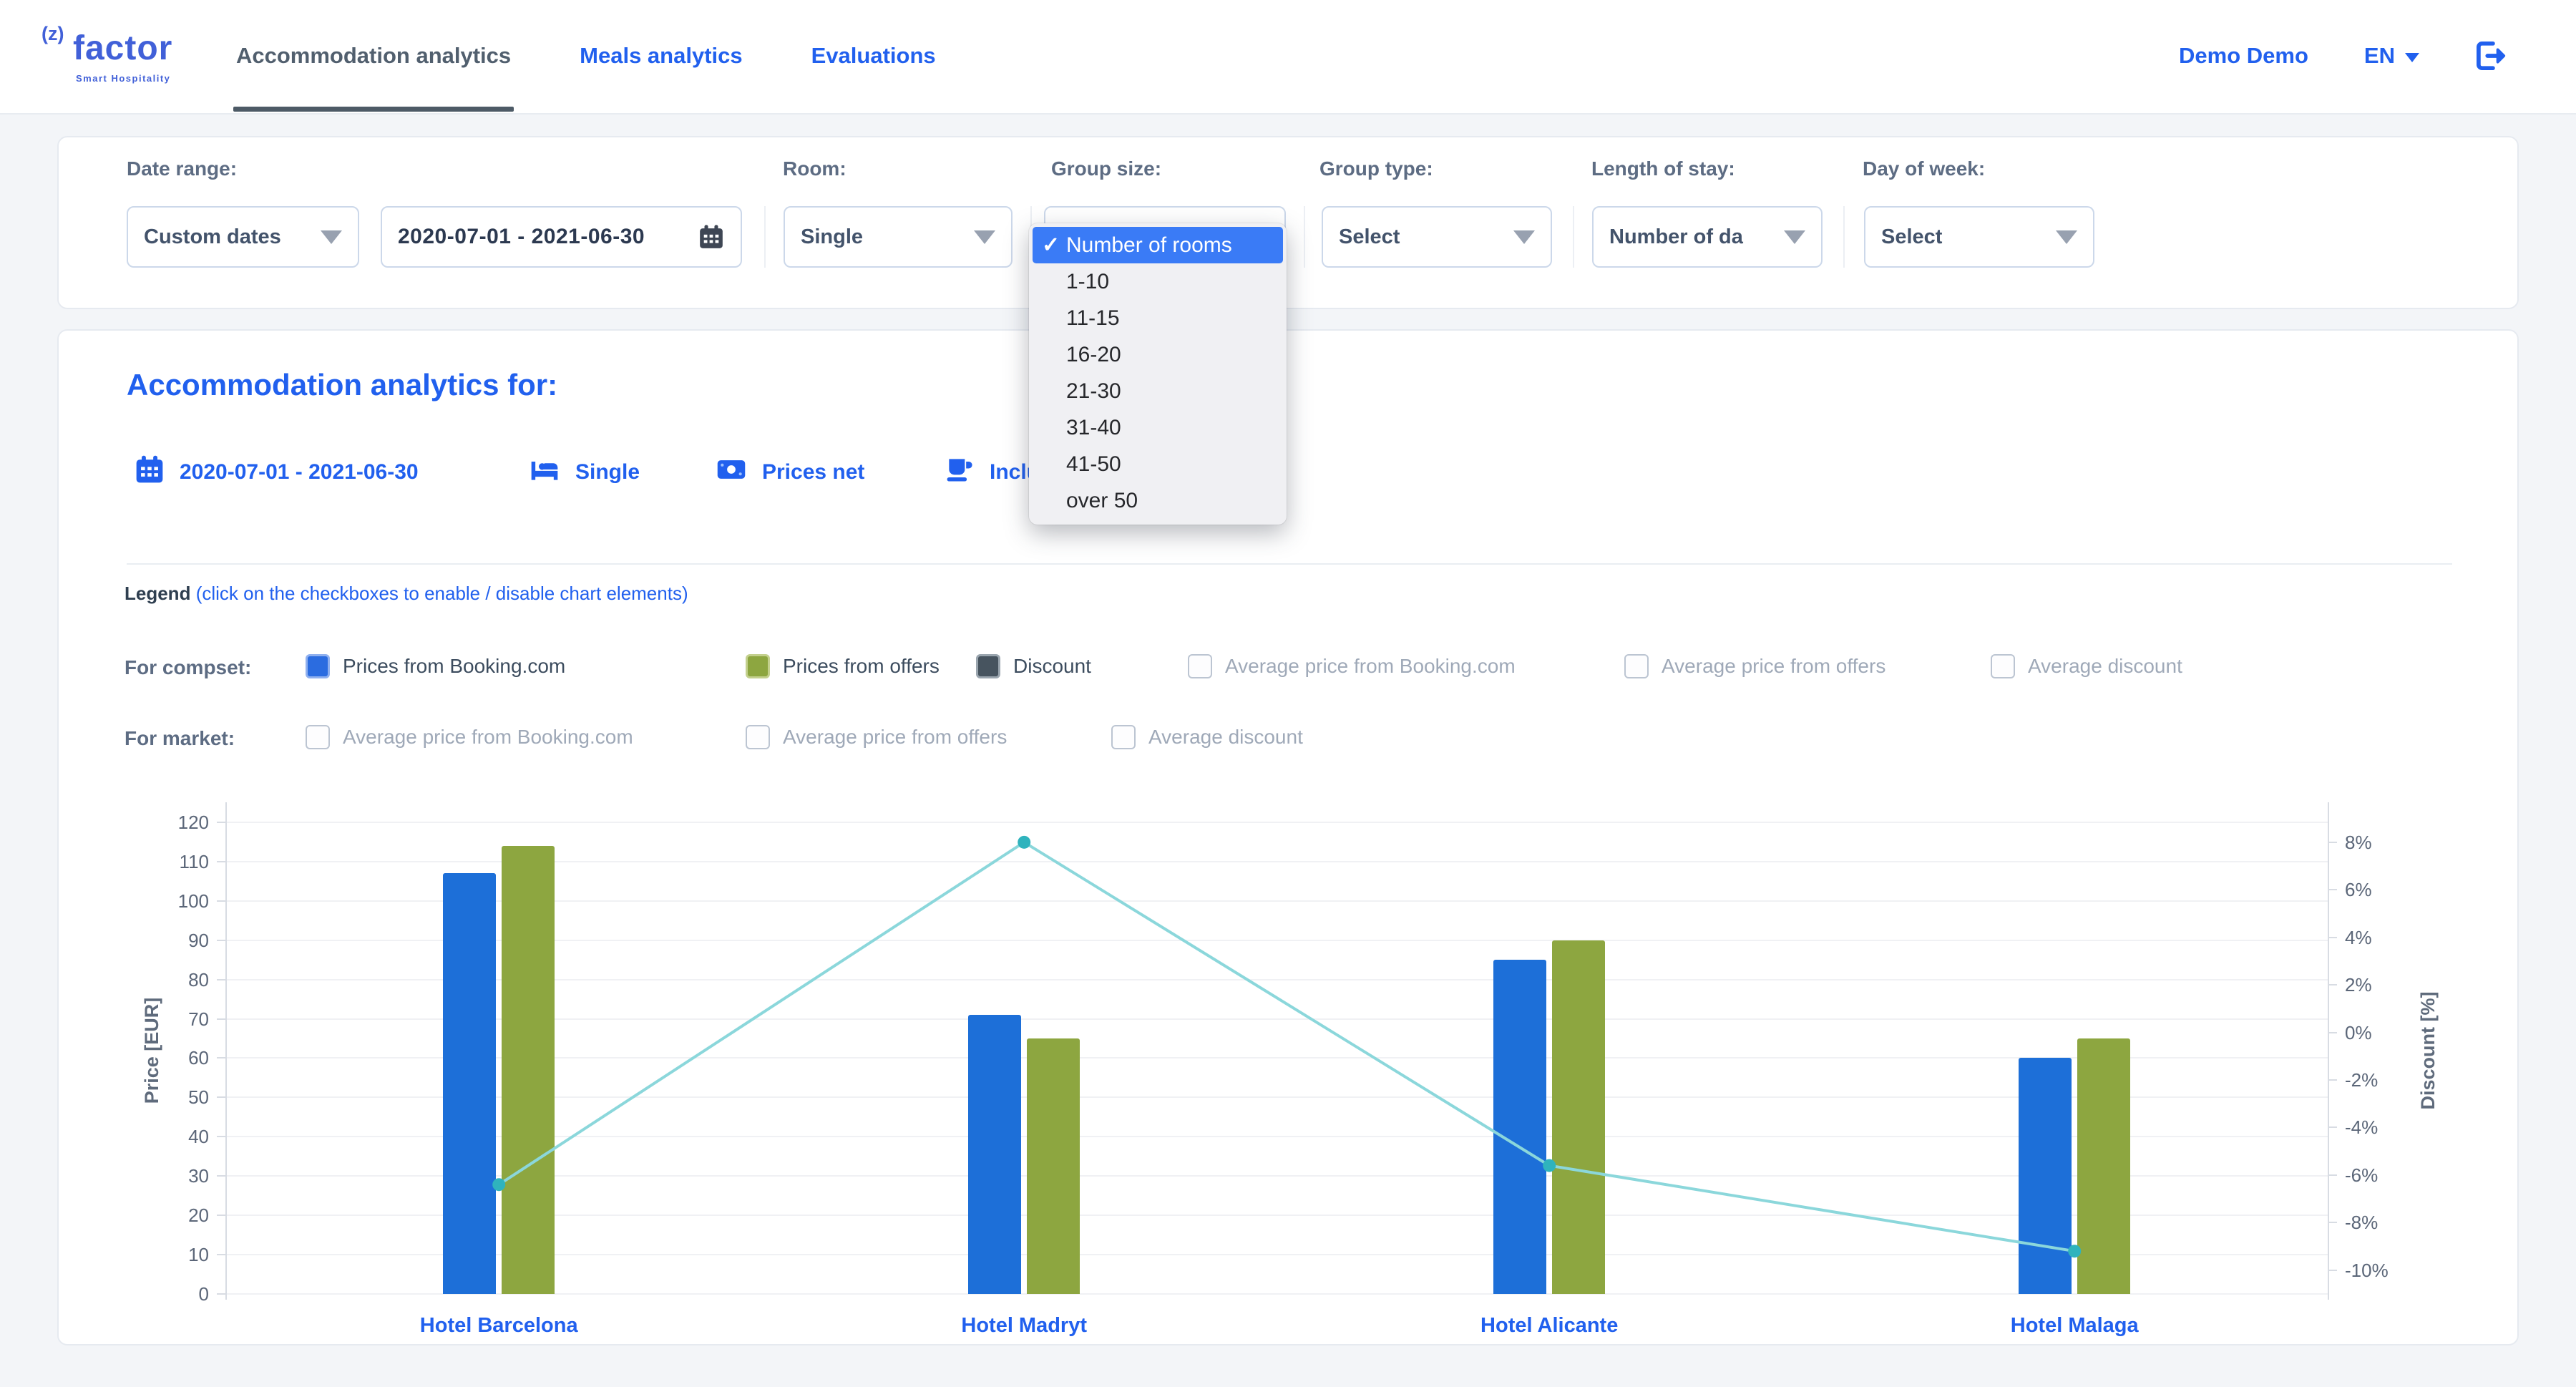 This screenshot has height=1387, width=2576. I want to click on summary-chip-1: Single, so click(584, 472).